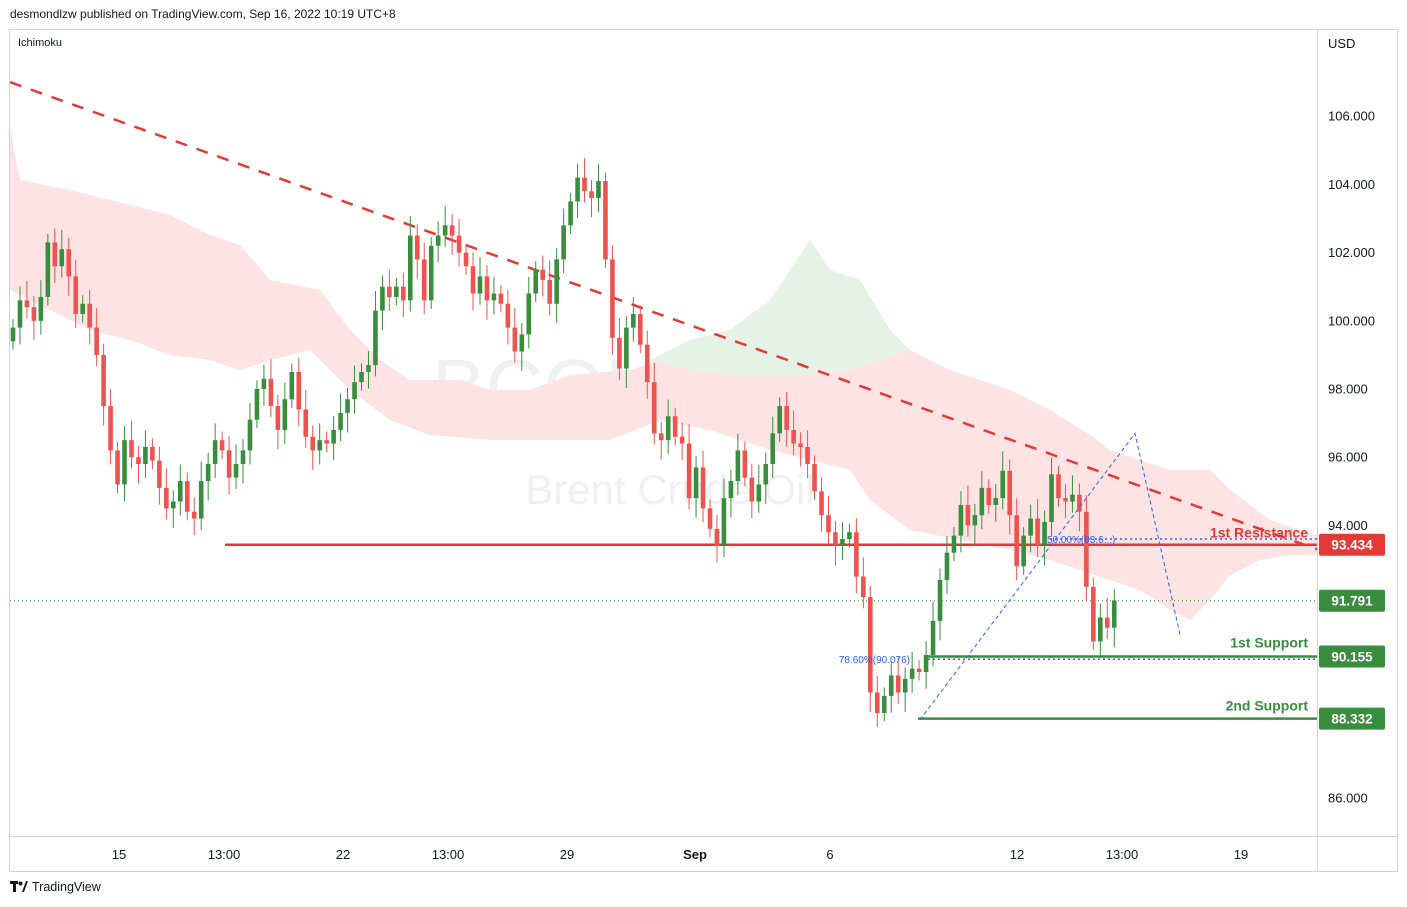 The height and width of the screenshot is (907, 1407). What do you see at coordinates (40, 43) in the screenshot?
I see `indicator-label: Ichimoku` at bounding box center [40, 43].